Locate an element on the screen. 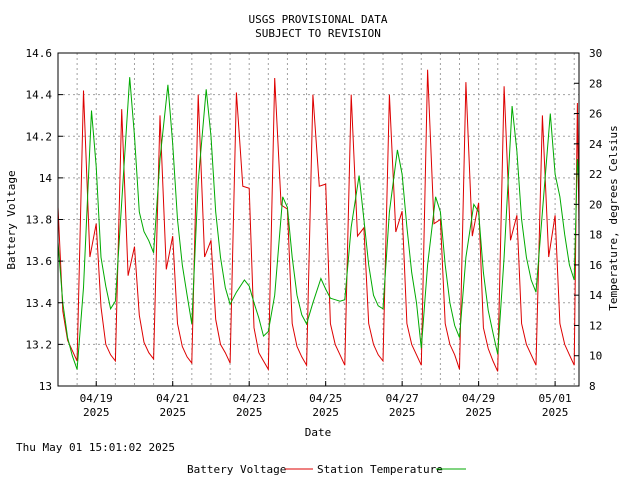 This screenshot has width=640, height=480. y-tick-label: 13.4 is located at coordinates (39, 303).